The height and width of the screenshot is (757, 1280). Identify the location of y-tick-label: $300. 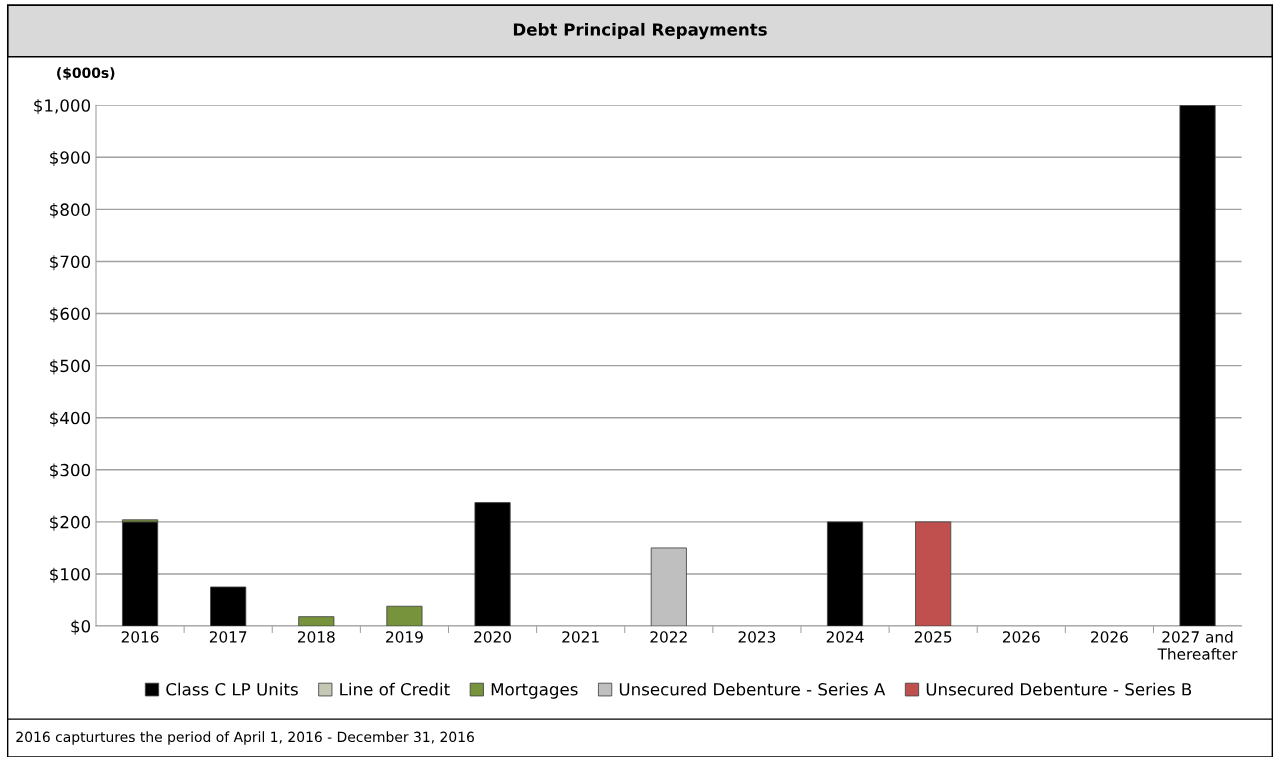
(70, 471).